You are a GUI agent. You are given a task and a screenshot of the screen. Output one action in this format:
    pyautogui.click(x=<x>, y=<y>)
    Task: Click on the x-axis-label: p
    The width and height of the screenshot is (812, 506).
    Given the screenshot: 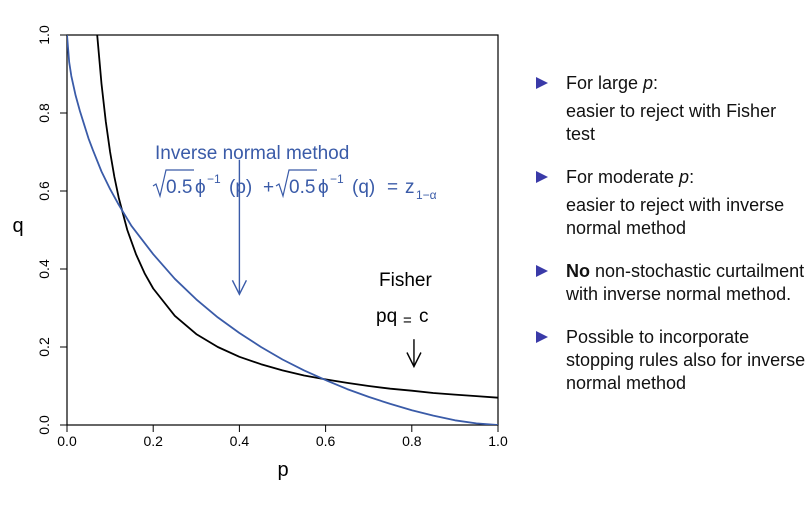 What is the action you would take?
    pyautogui.click(x=282, y=470)
    